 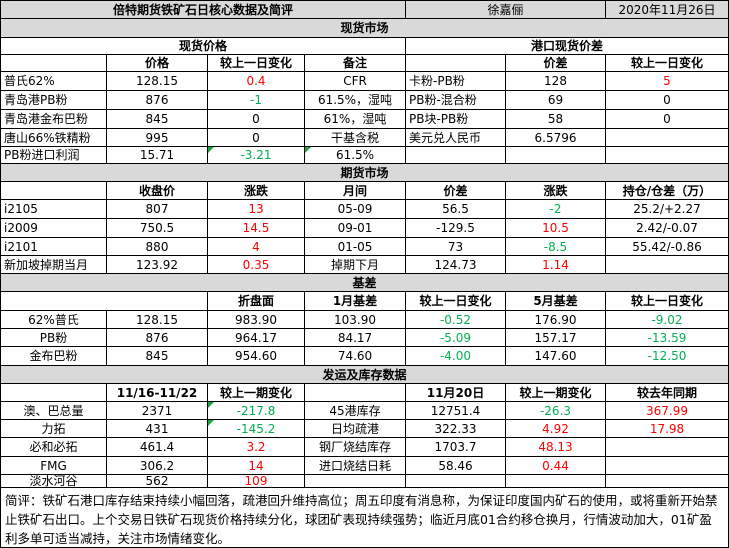 What do you see at coordinates (256, 265) in the screenshot?
I see `futures-change: 0.35` at bounding box center [256, 265].